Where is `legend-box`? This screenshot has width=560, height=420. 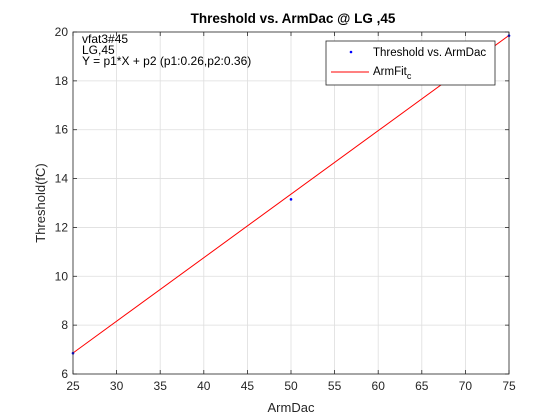
legend-box is located at coordinates (410, 63).